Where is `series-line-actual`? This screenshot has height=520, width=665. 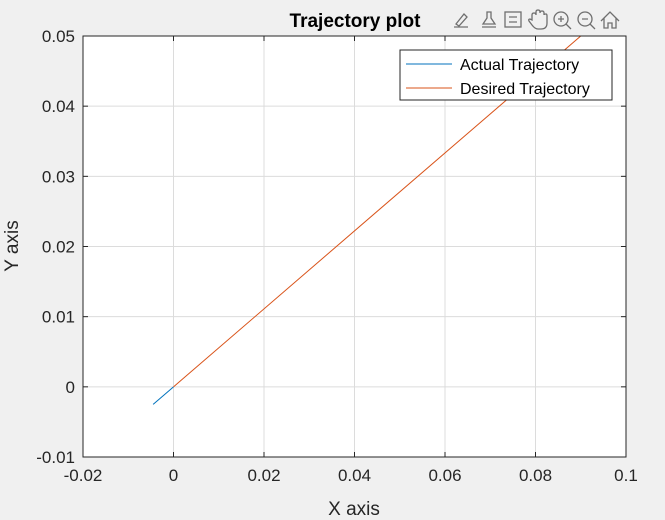 series-line-actual is located at coordinates (163, 395).